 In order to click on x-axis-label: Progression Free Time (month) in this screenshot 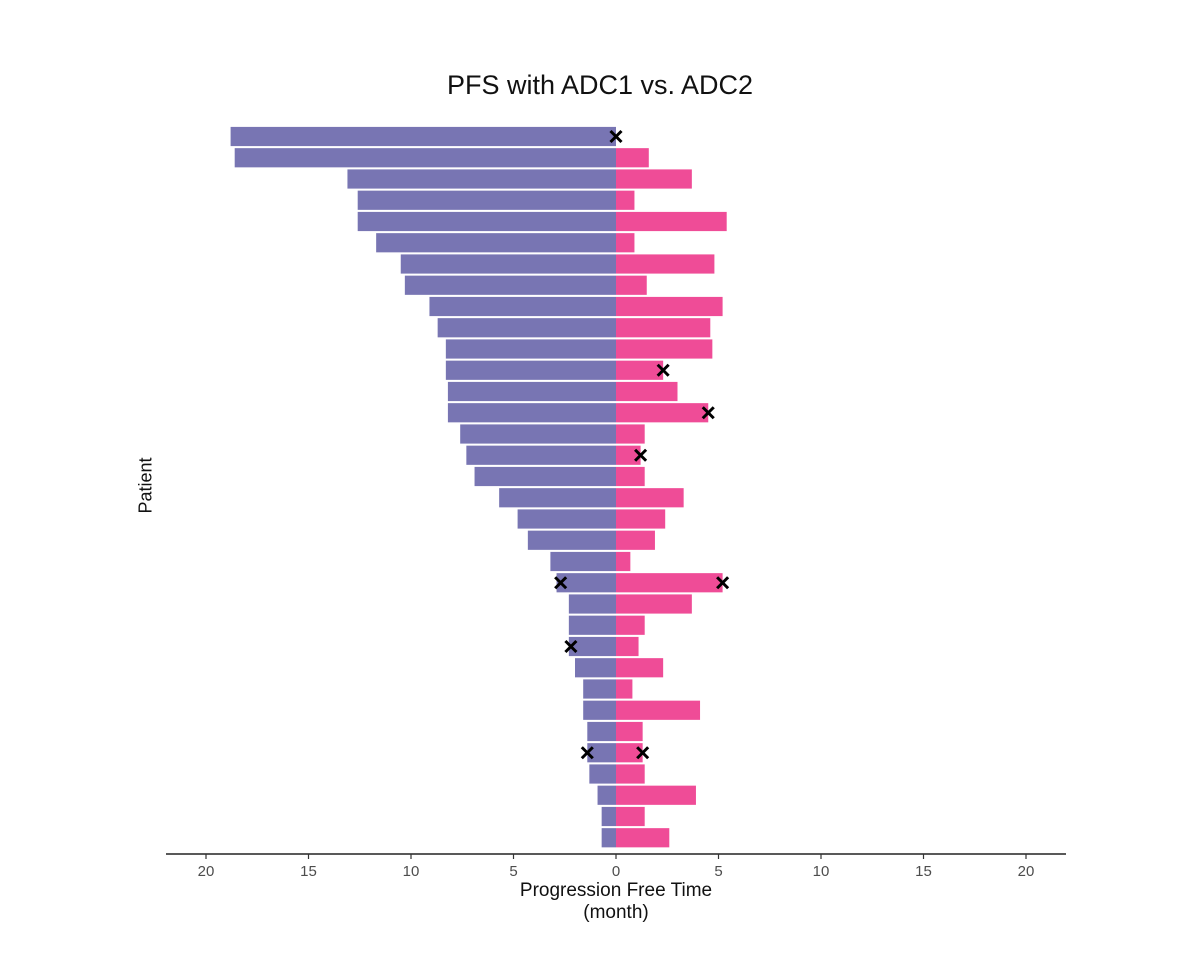, I will do `click(600, 902)`.